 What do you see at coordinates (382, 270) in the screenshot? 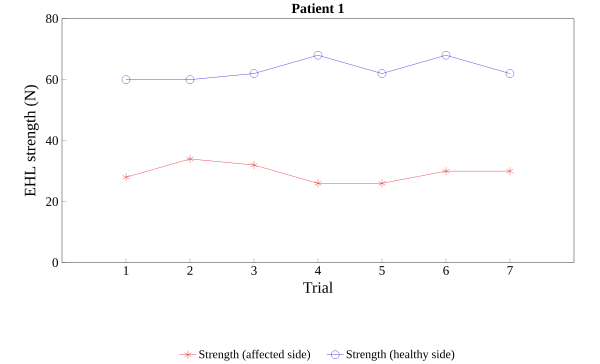
I see `x-tick-label: 5` at bounding box center [382, 270].